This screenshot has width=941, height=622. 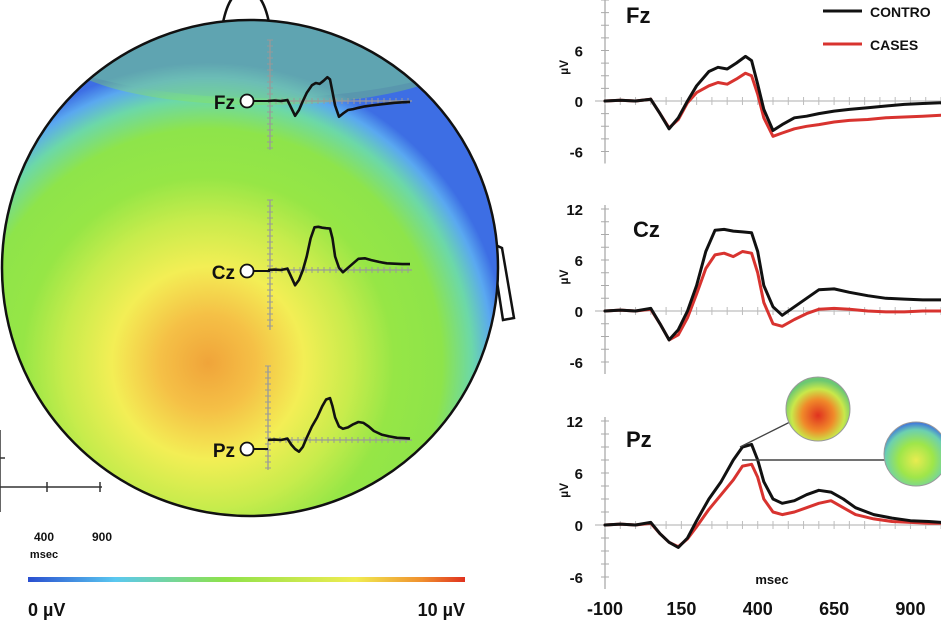 I want to click on colorbar-max-label: 10 µV, so click(x=441, y=610).